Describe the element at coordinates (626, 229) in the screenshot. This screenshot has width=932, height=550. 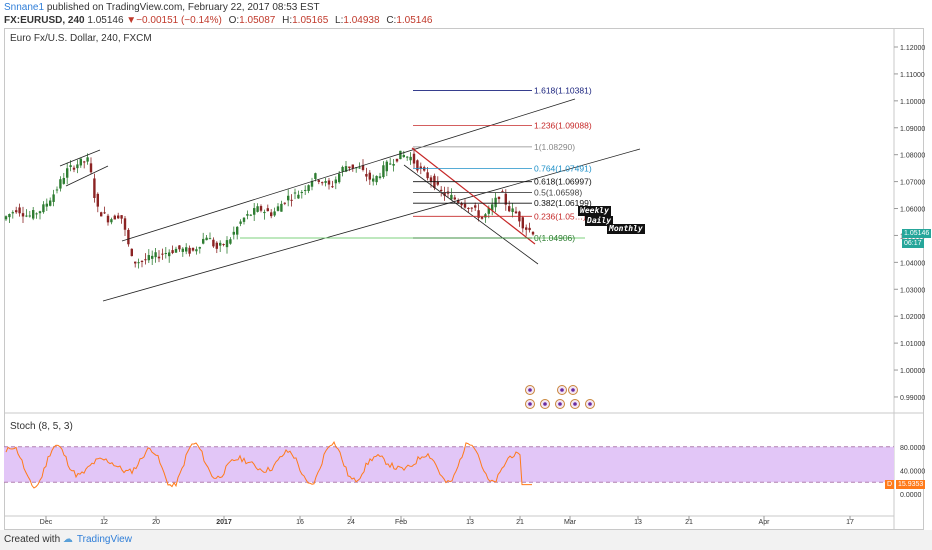
I see `annotation-monthly: Monthly` at that location.